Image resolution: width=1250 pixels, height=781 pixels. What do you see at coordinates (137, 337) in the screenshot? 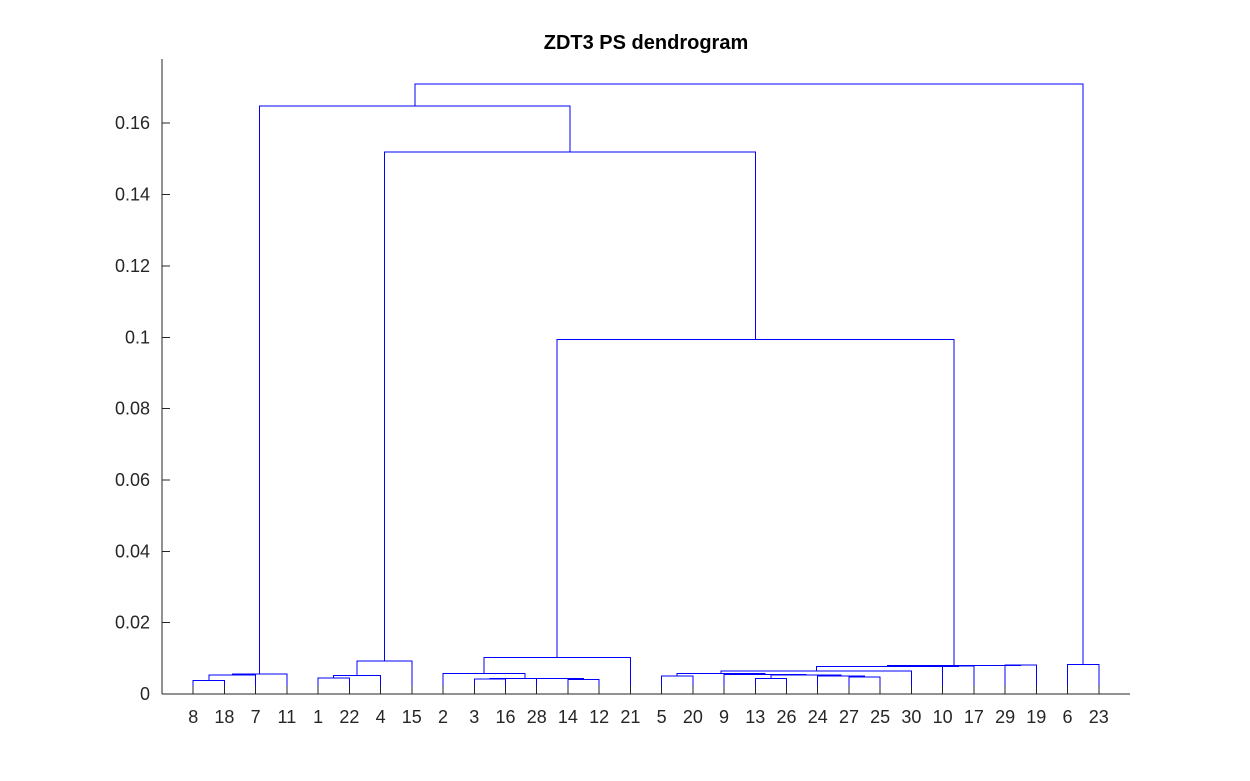
I see `y-tick-label: 0.1` at bounding box center [137, 337].